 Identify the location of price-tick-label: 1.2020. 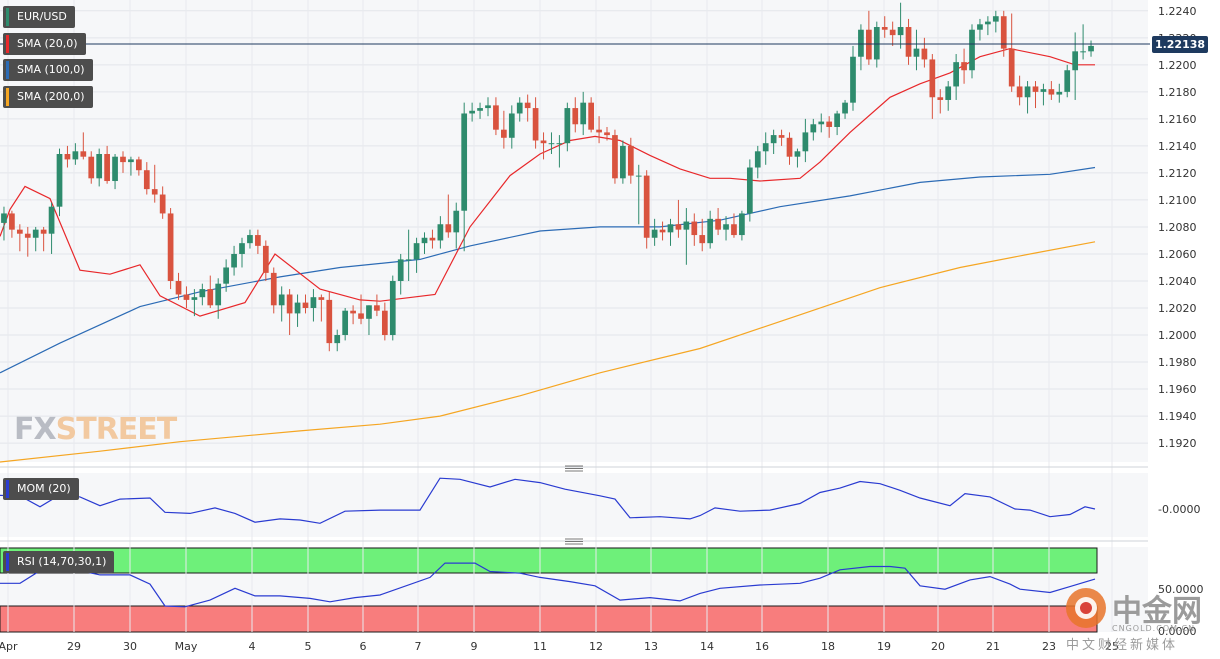
(1177, 308).